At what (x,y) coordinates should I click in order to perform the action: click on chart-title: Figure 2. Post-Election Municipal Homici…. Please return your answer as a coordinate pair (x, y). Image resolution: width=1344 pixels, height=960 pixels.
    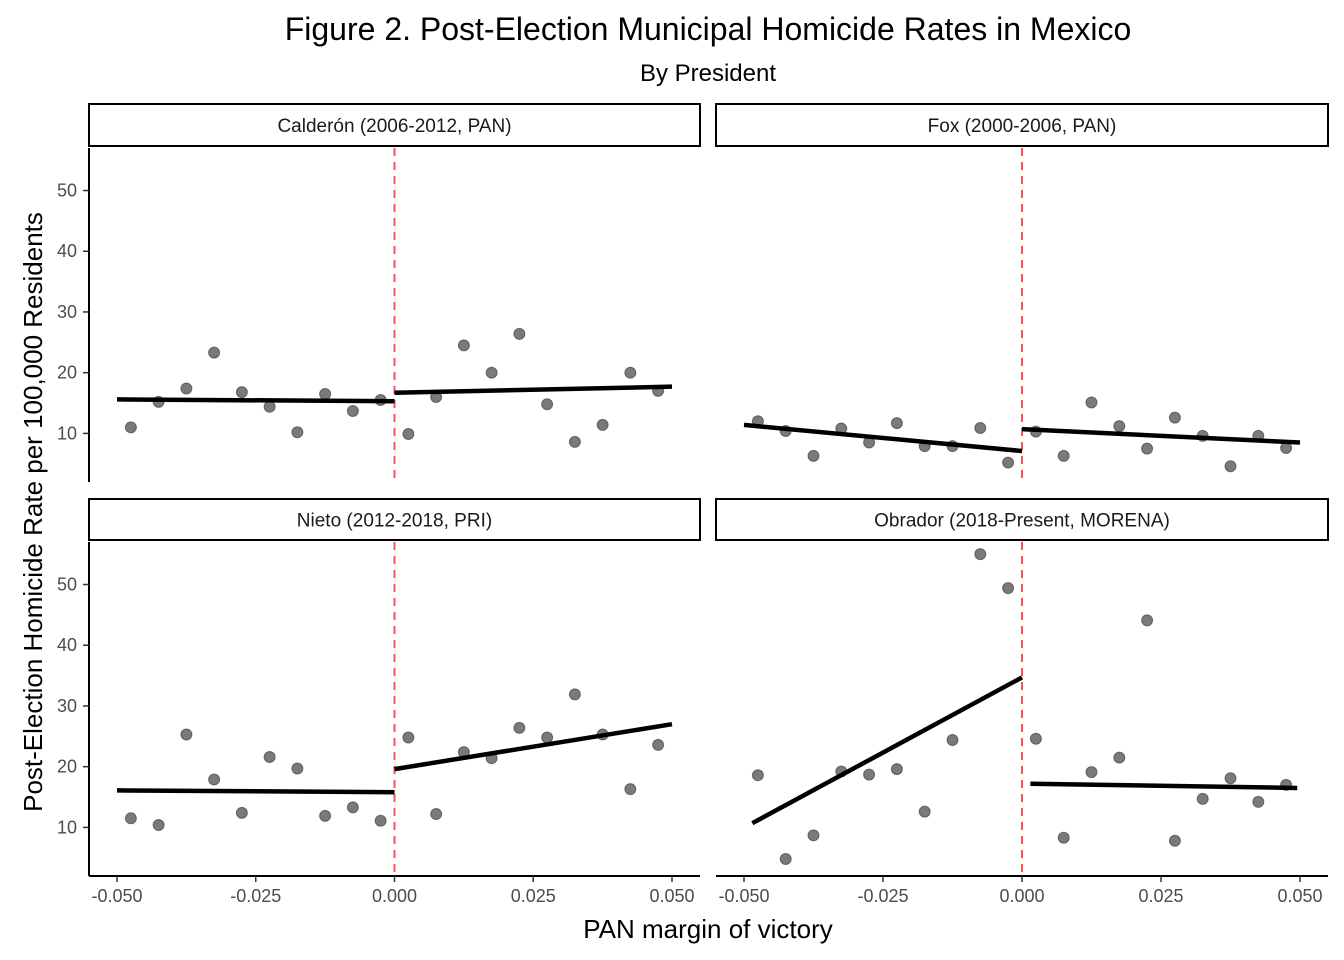
    Looking at the image, I should click on (708, 29).